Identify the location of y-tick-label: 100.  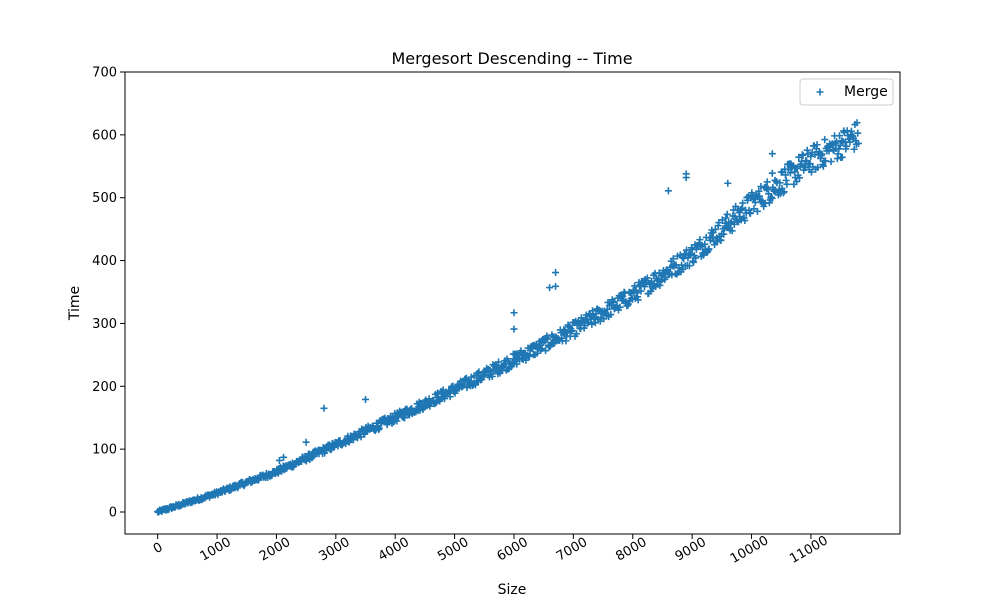
(104, 450).